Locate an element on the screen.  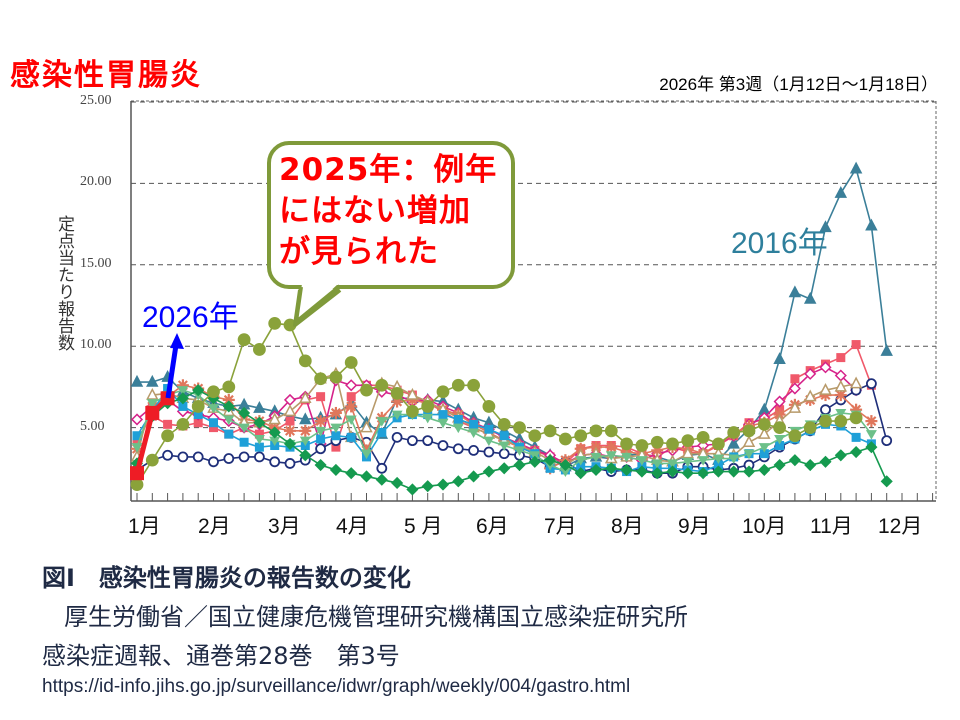
x-tick-label: 8月 is located at coordinates (627, 526).